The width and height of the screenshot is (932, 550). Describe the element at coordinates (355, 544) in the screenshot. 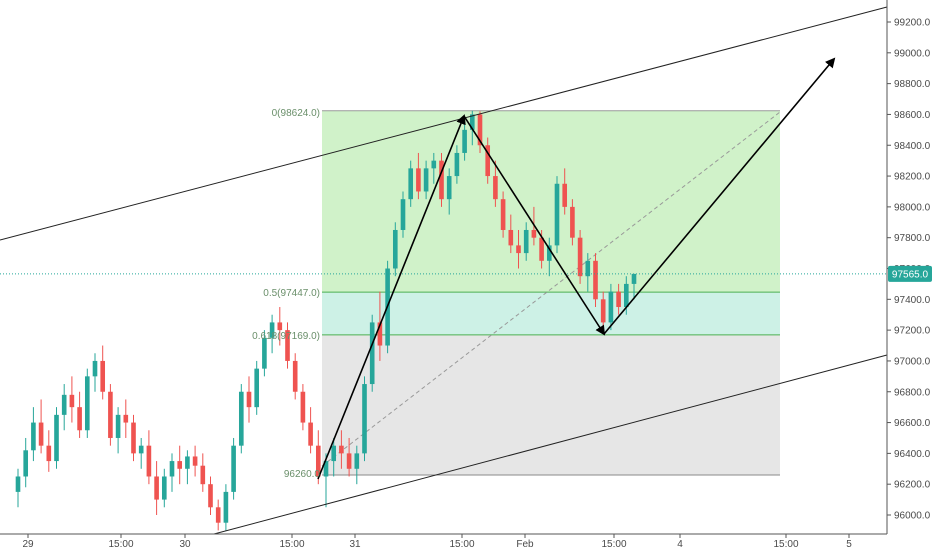

I see `time-tick-label: 31` at that location.